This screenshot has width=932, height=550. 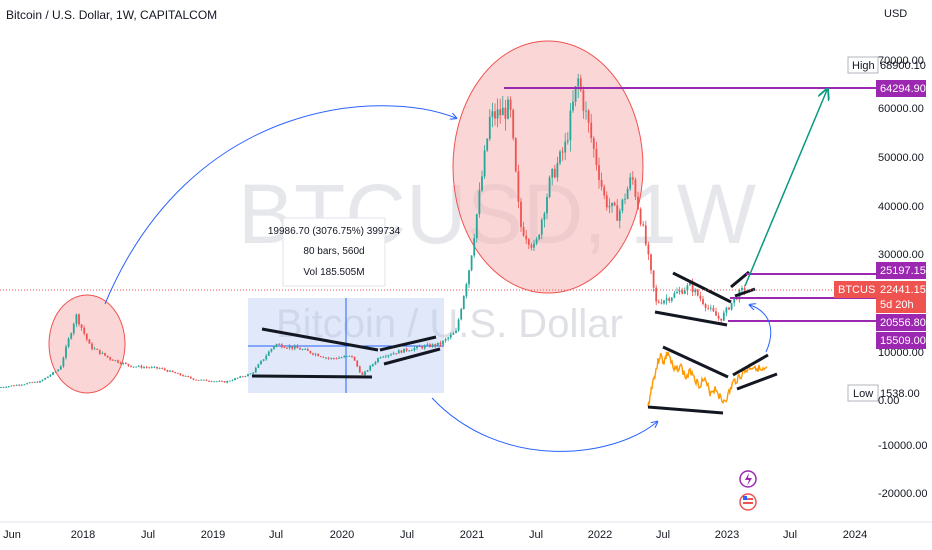 What do you see at coordinates (342, 535) in the screenshot?
I see `time-tick: 2020` at bounding box center [342, 535].